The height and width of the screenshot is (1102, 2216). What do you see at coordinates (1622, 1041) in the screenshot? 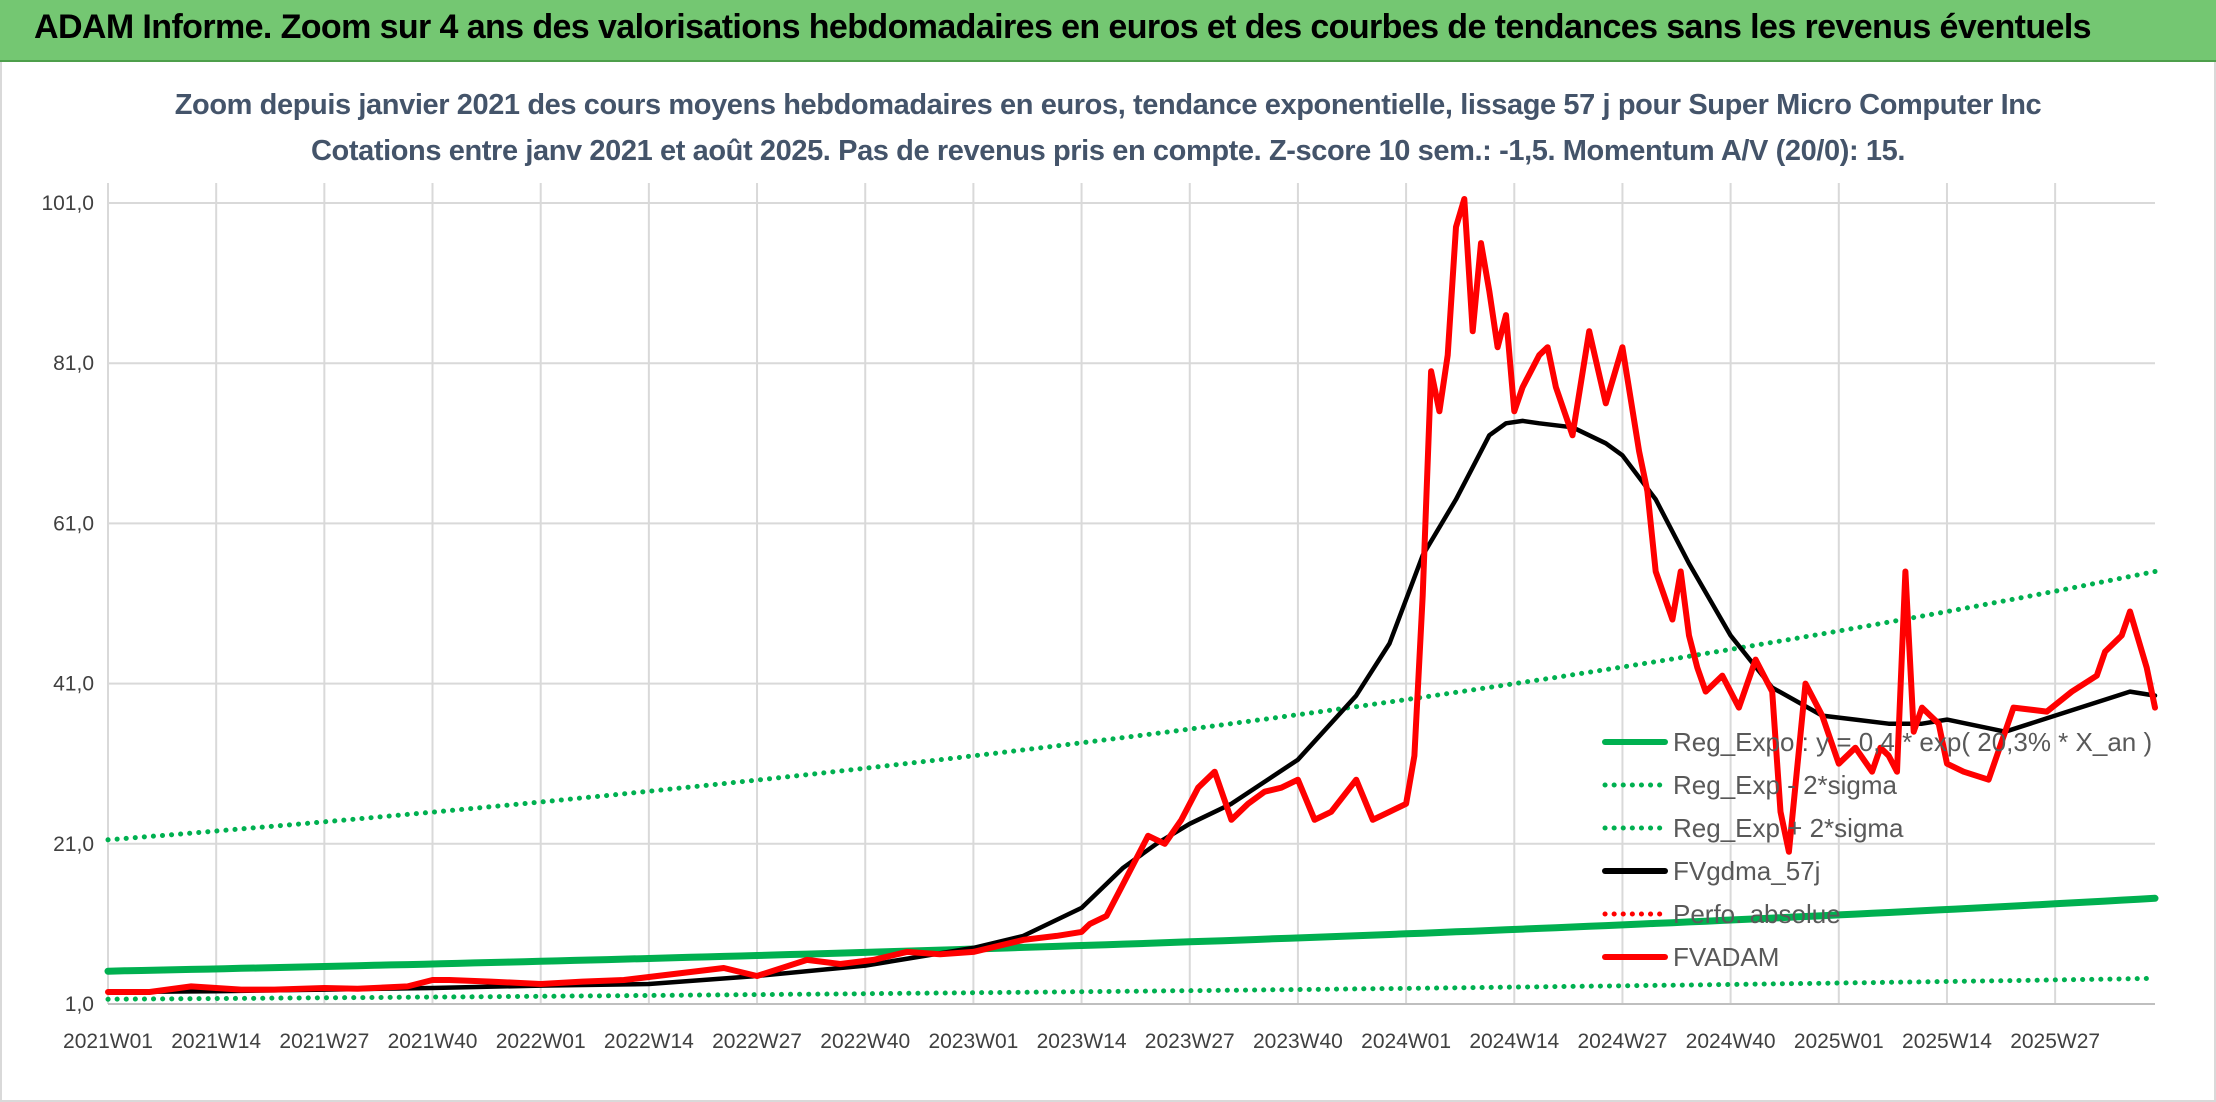
I see `x-tick-label: 2024W27` at bounding box center [1622, 1041].